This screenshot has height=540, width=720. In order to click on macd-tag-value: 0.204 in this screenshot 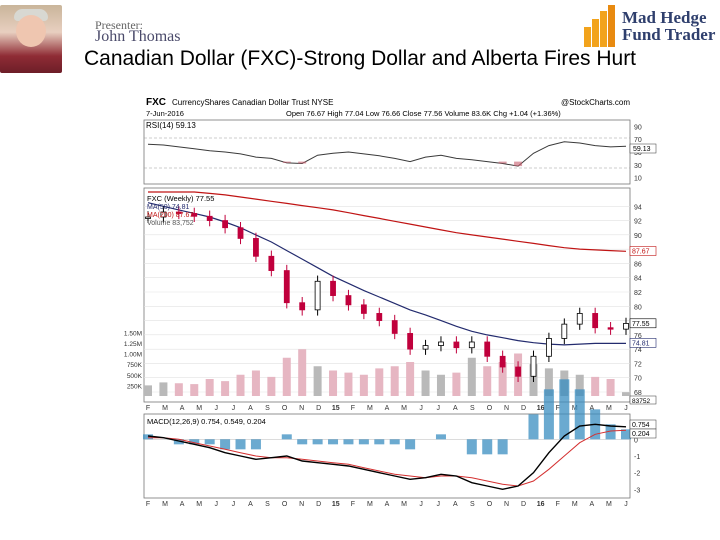, I will do `click(641, 434)`.